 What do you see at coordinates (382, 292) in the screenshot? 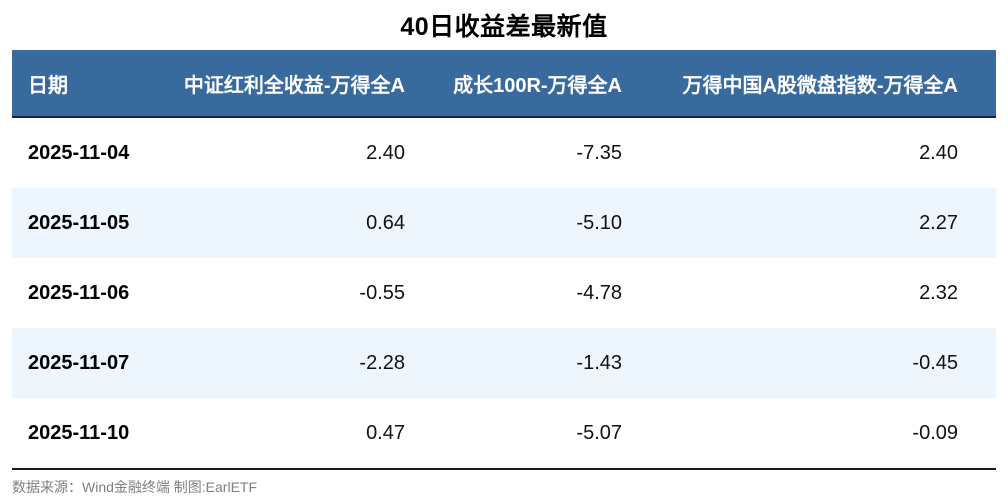
I see `cell-value: -0.55` at bounding box center [382, 292].